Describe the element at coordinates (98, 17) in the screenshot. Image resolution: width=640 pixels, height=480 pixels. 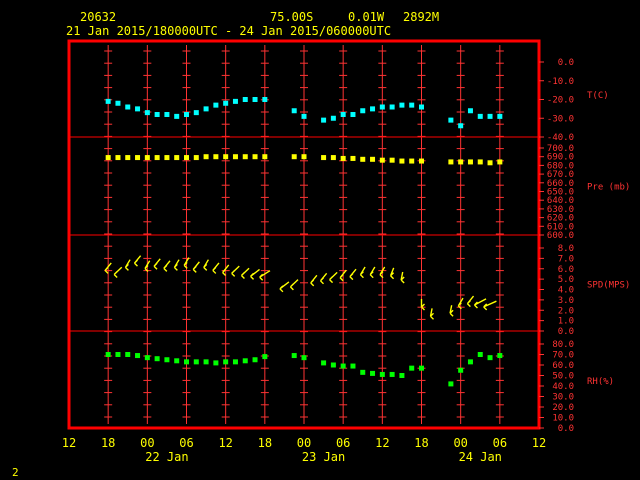
I see `station-id: 20632` at that location.